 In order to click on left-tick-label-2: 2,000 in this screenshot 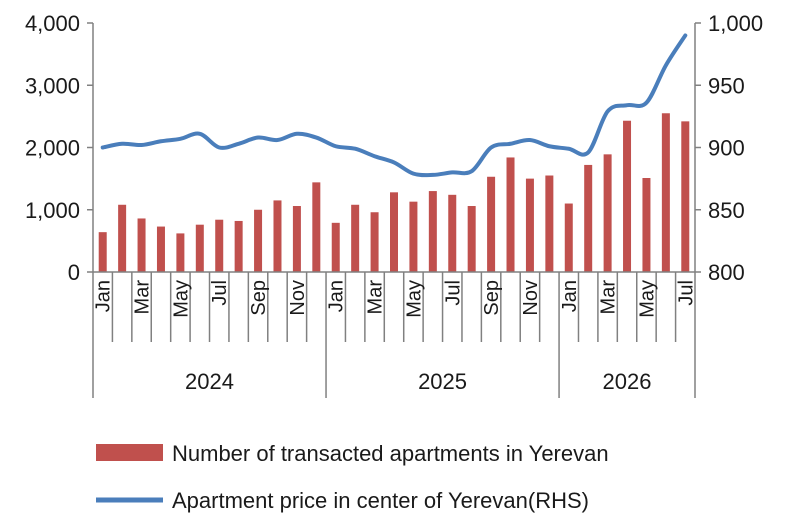, I will do `click(52, 148)`.